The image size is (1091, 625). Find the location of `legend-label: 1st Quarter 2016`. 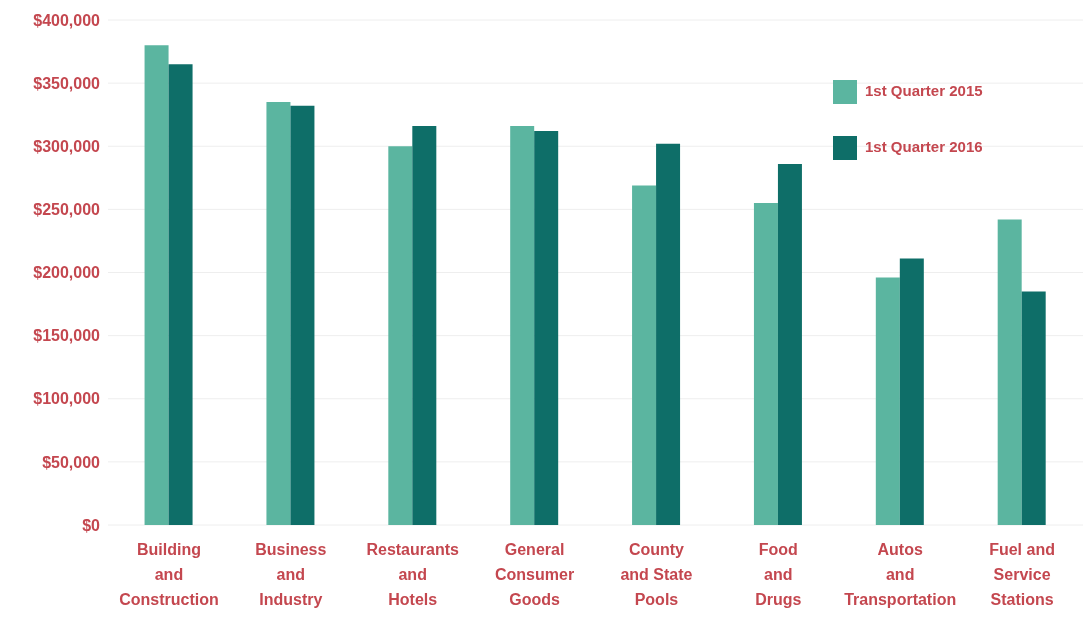

legend-label: 1st Quarter 2016 is located at coordinates (924, 146).